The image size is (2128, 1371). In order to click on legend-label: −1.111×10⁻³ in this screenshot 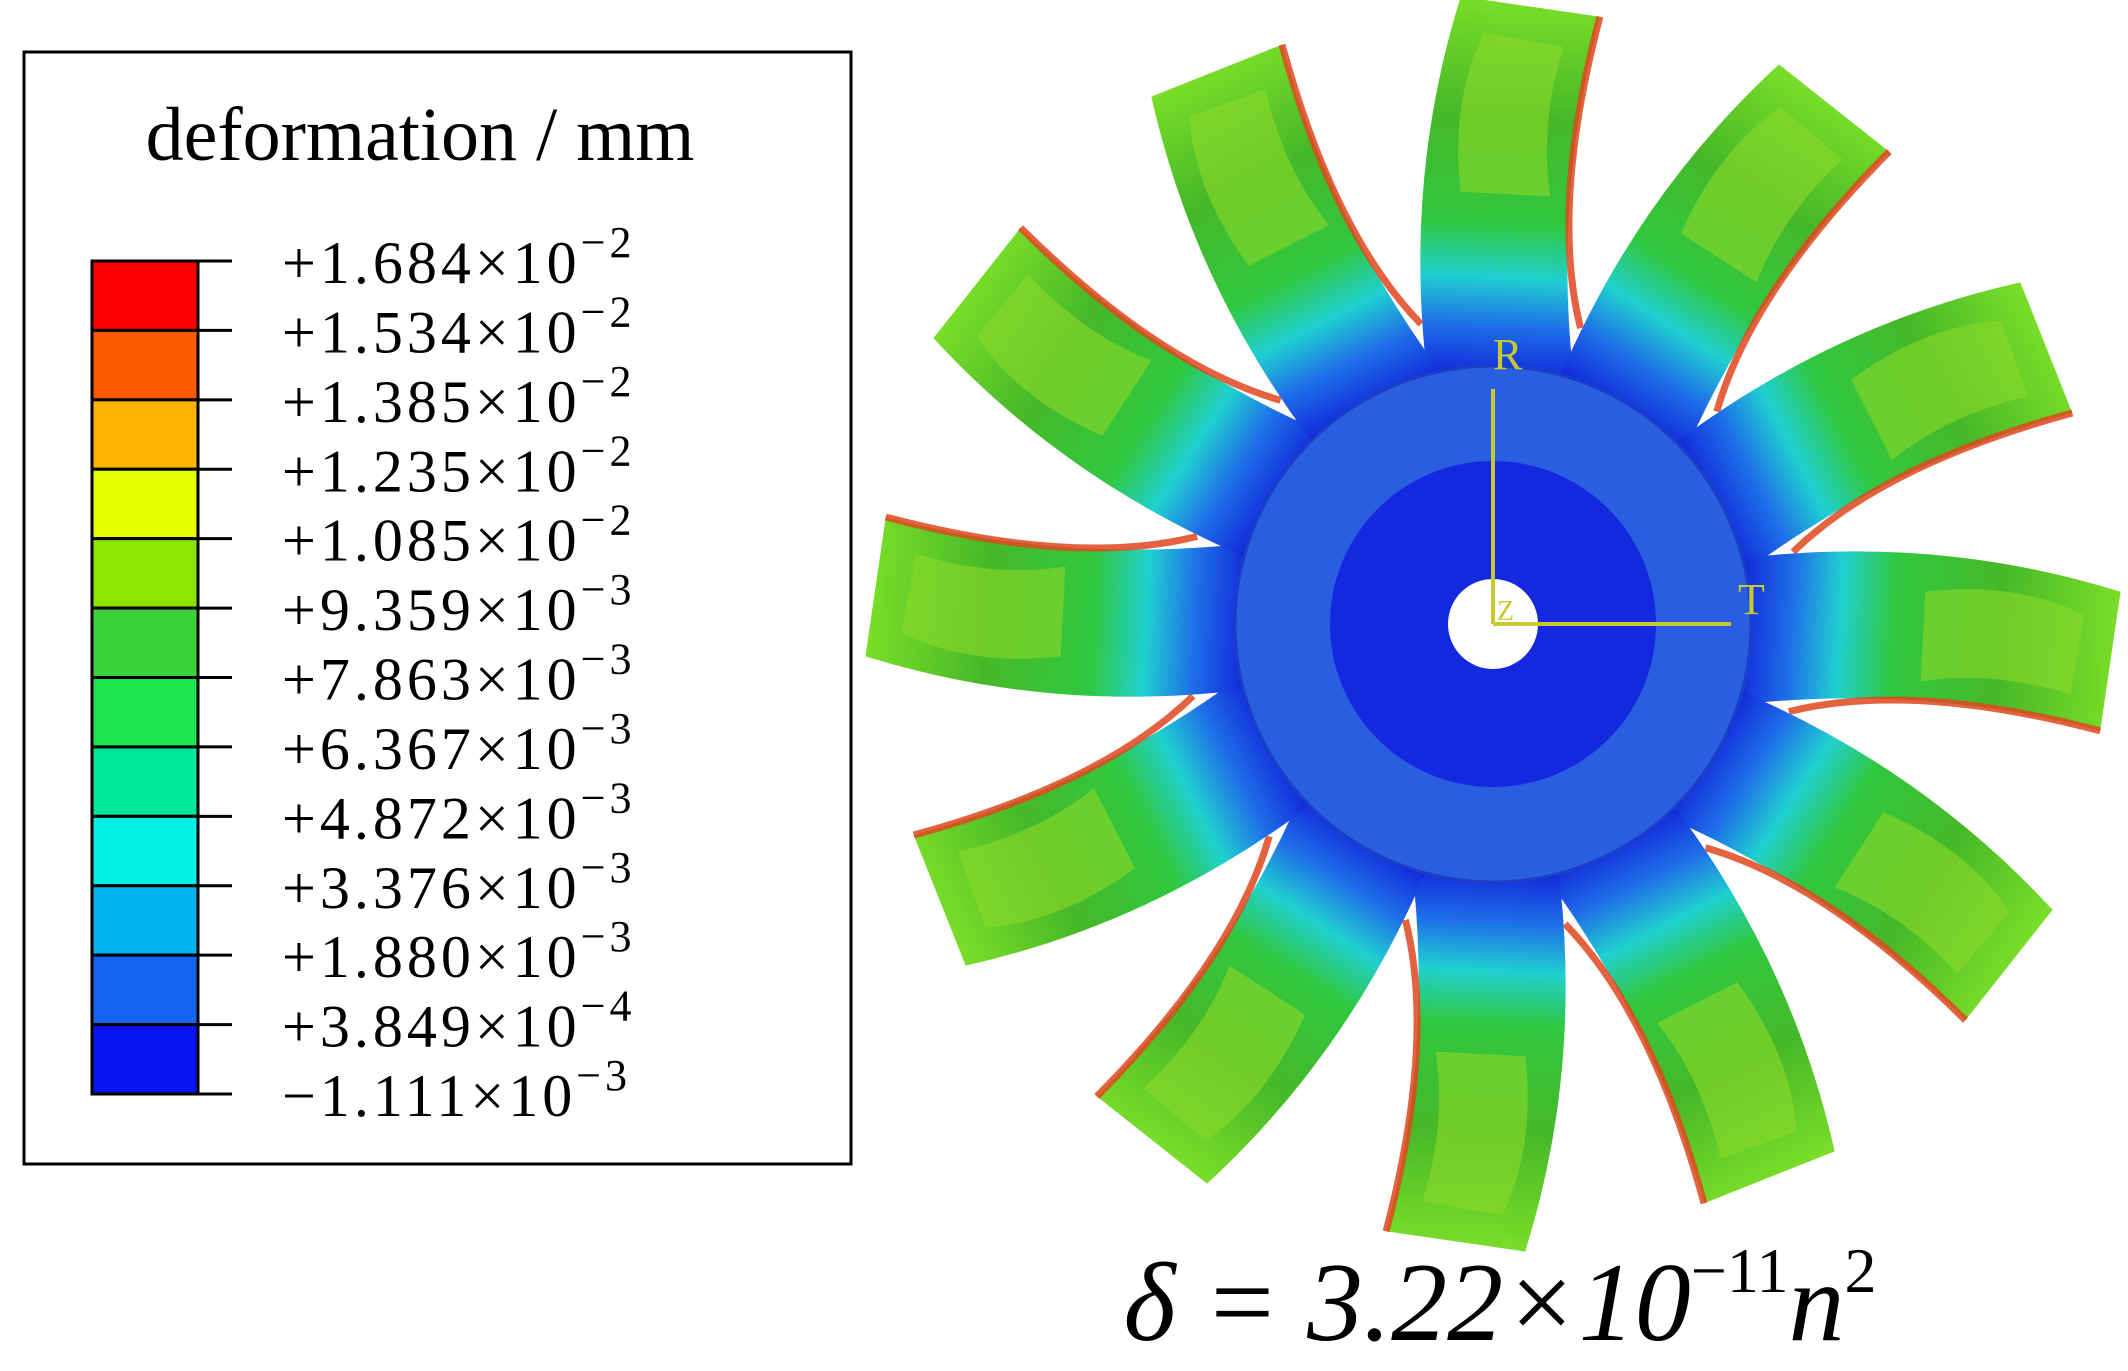, I will do `click(456, 1090)`.